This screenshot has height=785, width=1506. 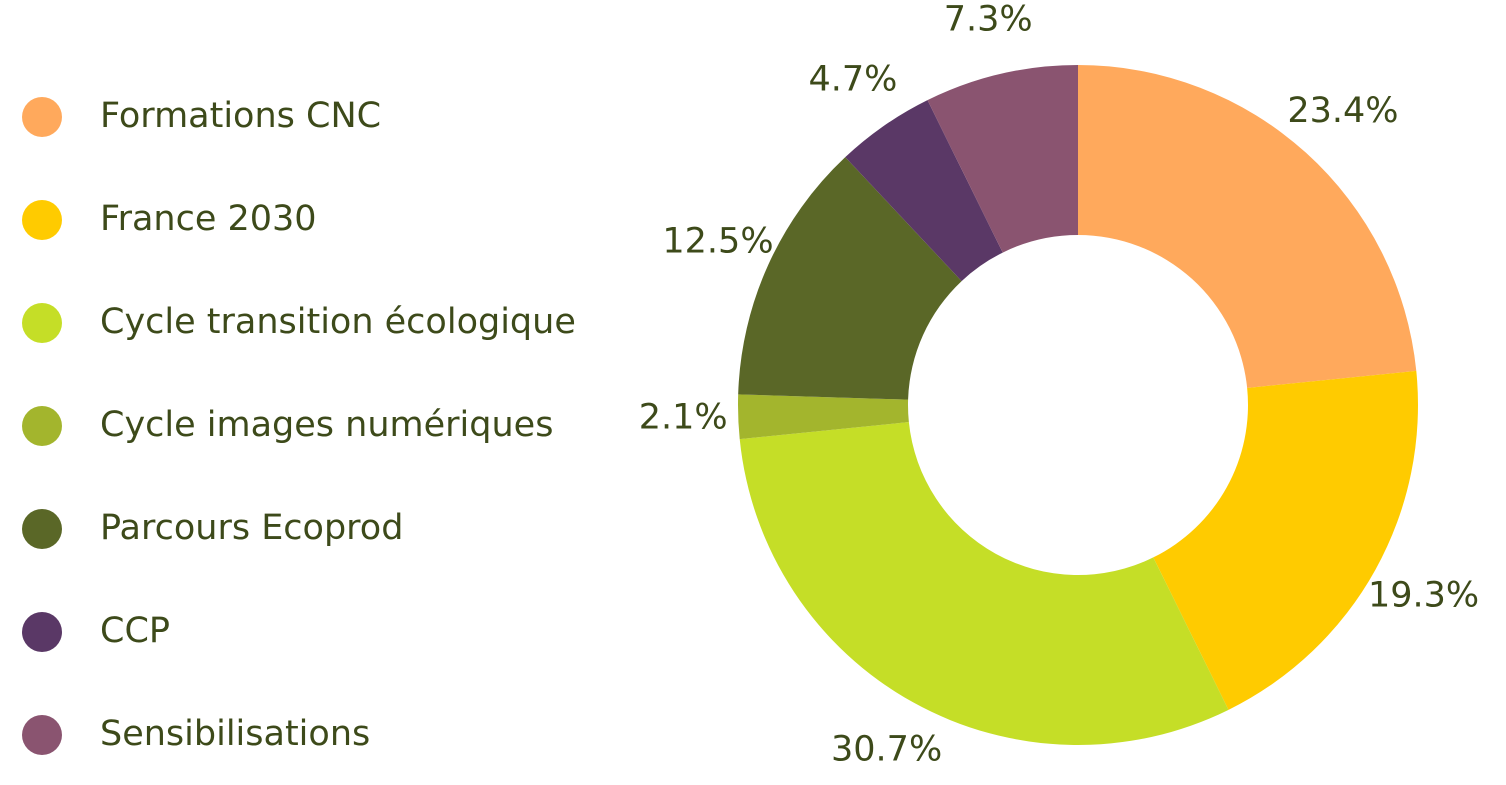 What do you see at coordinates (683, 418) in the screenshot?
I see `slice-label: 2.1%` at bounding box center [683, 418].